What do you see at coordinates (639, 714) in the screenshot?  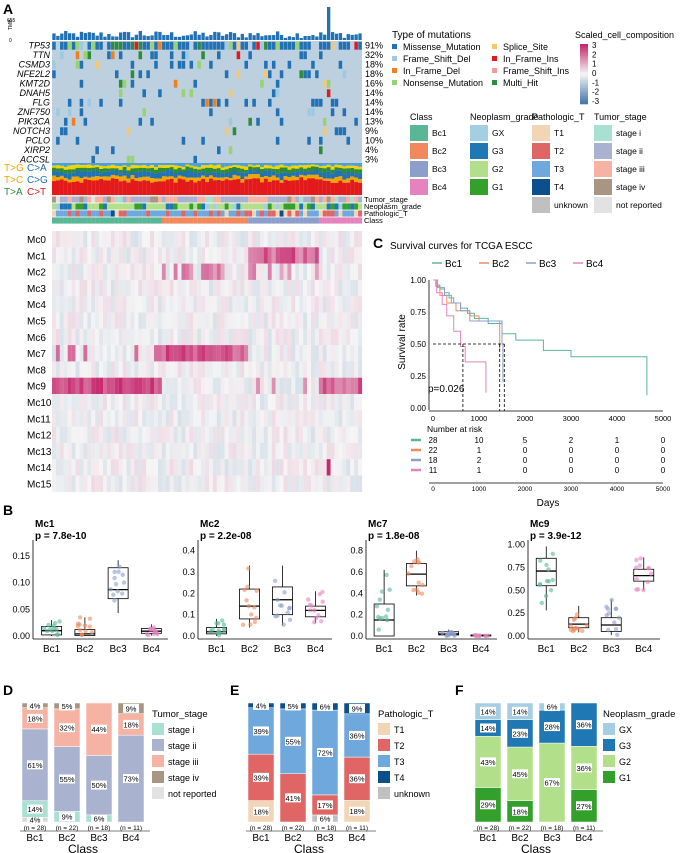 I see `stacked-legend-title: Neoplasm_grade` at bounding box center [639, 714].